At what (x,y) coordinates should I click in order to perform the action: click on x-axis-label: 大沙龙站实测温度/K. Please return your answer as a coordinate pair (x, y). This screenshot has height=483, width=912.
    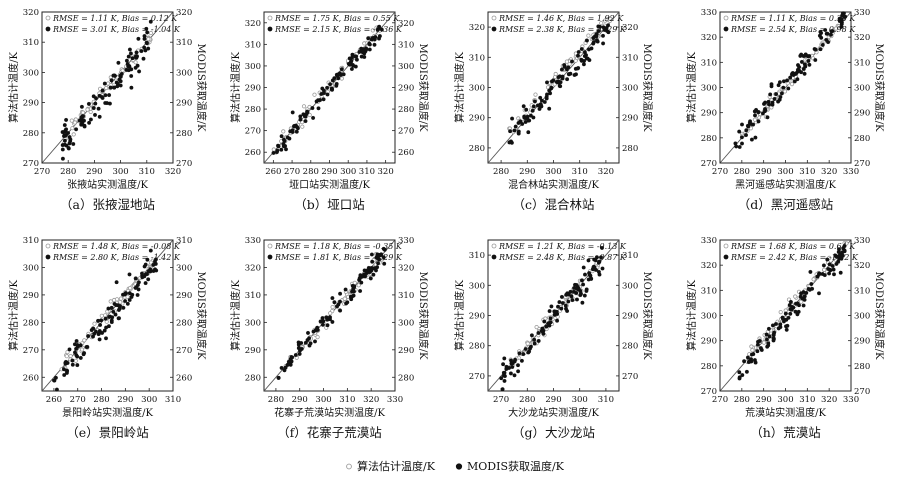
    Looking at the image, I should click on (553, 412).